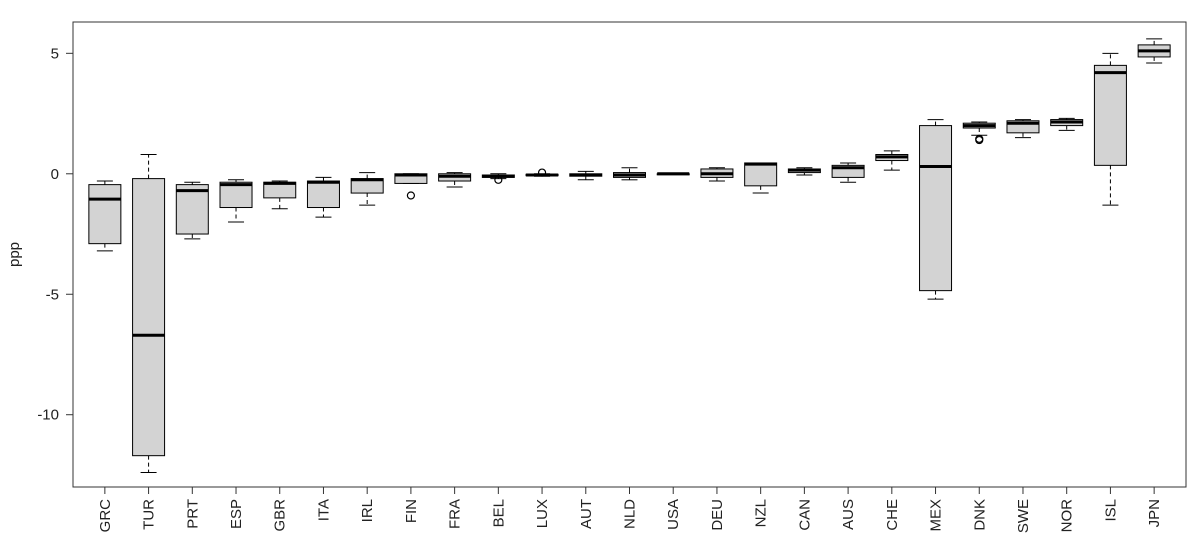  Describe the element at coordinates (542, 513) in the screenshot. I see `x-tick-label: LUX` at that location.